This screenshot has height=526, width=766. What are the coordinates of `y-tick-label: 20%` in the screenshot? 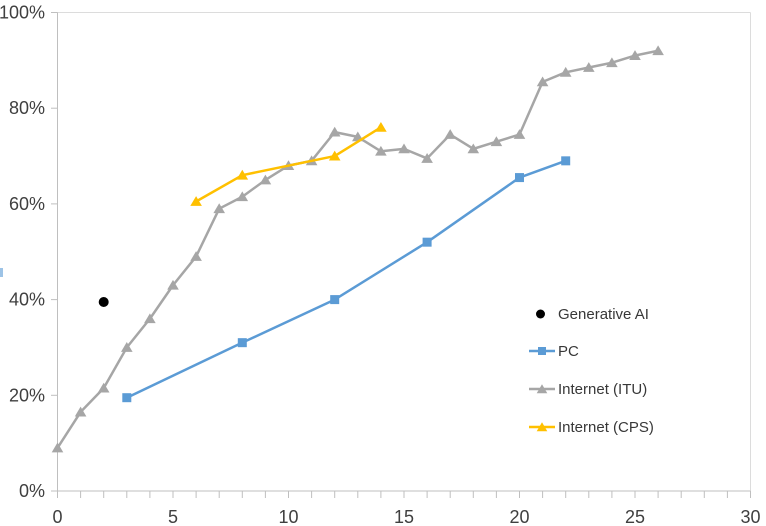 It's located at (27, 395).